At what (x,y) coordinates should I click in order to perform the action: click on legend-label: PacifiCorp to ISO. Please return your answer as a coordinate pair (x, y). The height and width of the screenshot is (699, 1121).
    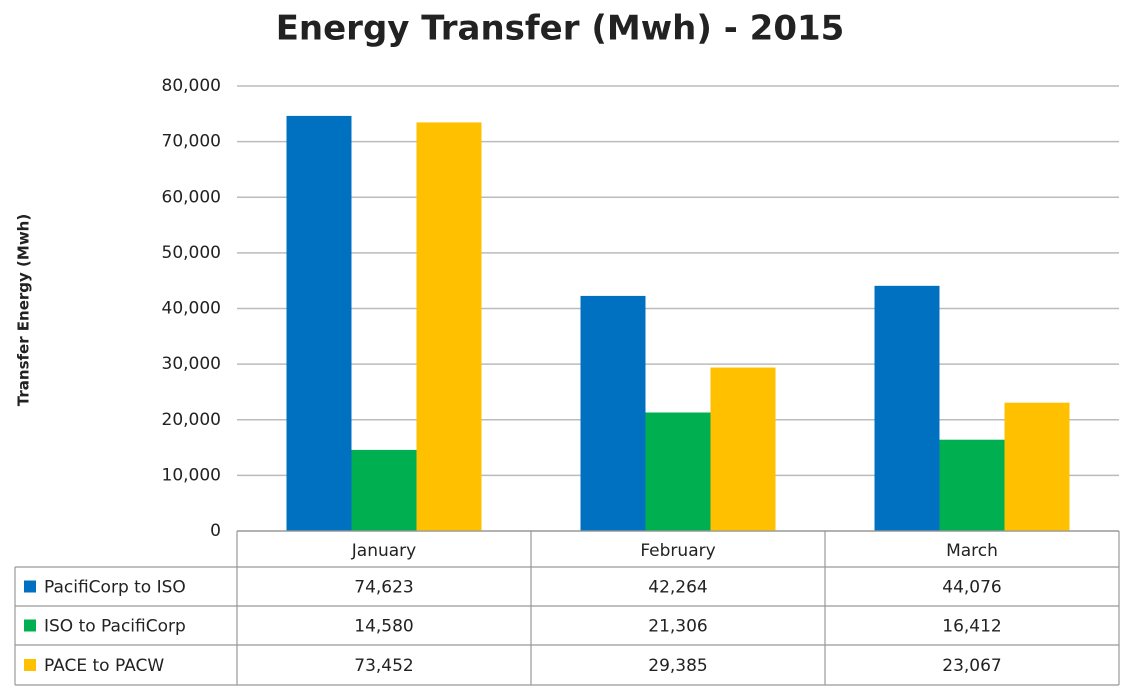
    Looking at the image, I should click on (115, 588).